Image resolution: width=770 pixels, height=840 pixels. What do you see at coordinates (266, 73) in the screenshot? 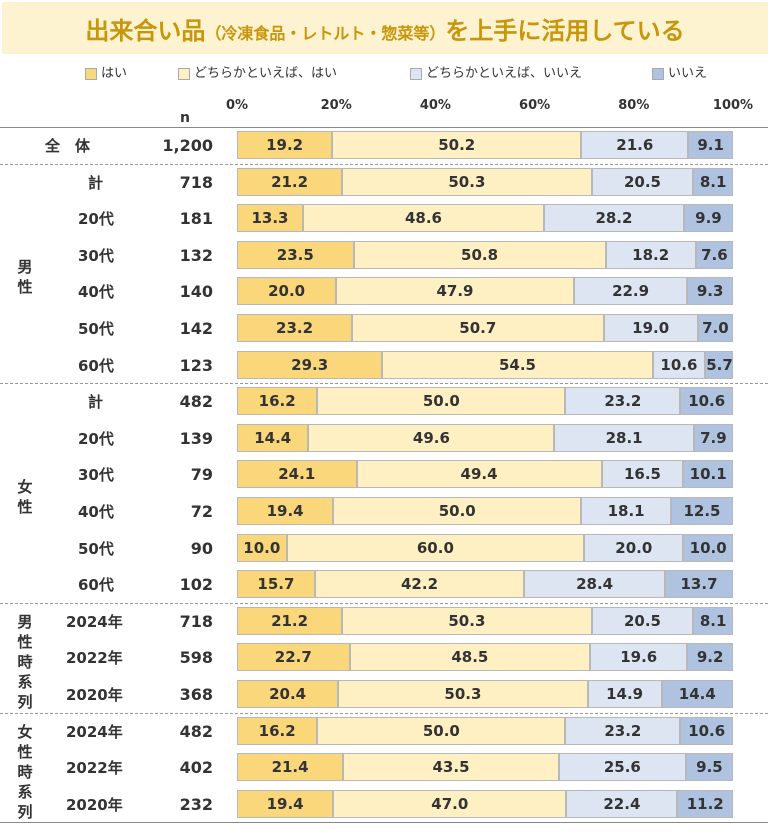
I see `legend-label-somewhat-yes: どちらかといえば、はい` at bounding box center [266, 73].